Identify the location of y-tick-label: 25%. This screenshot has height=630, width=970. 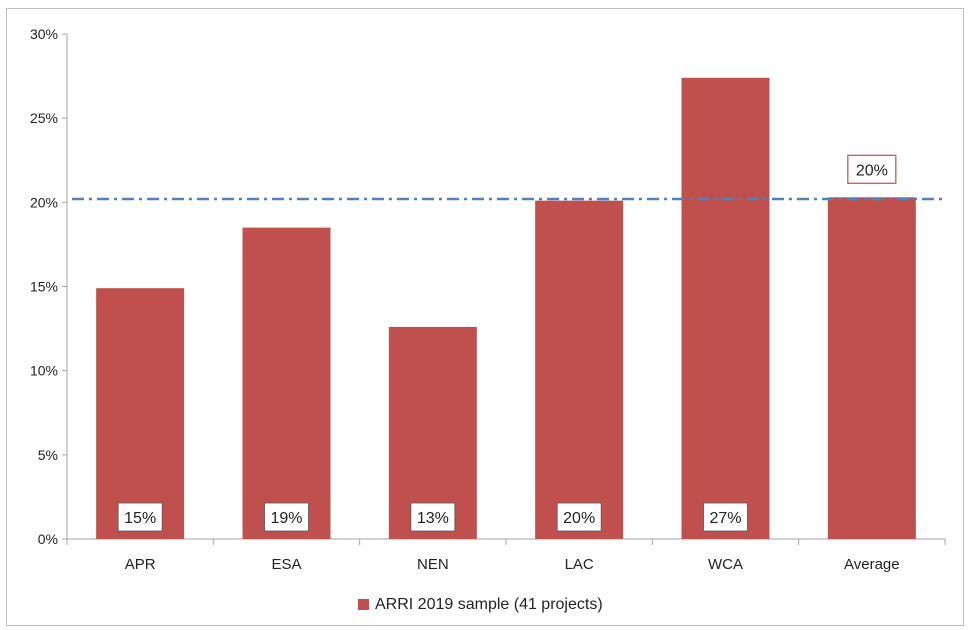
(44, 118).